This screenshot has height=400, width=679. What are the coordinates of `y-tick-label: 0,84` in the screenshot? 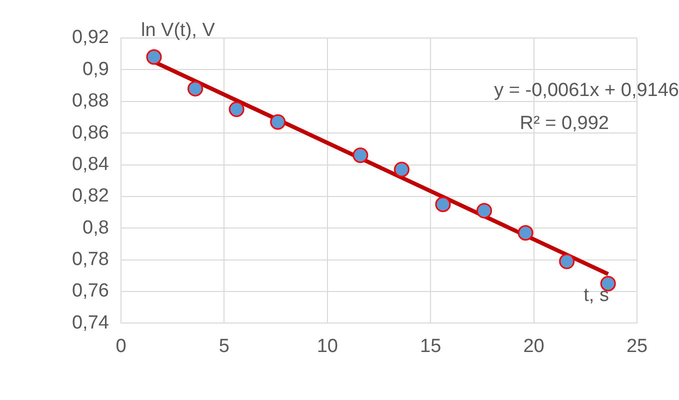 It's located at (91, 164).